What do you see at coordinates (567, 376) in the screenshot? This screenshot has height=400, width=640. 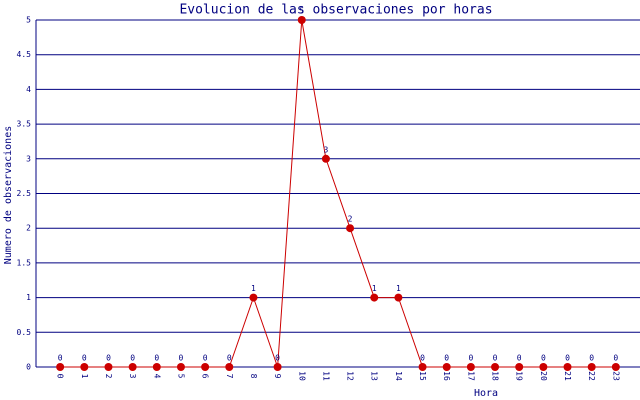 I see `x-tick-label: 21` at bounding box center [567, 376].